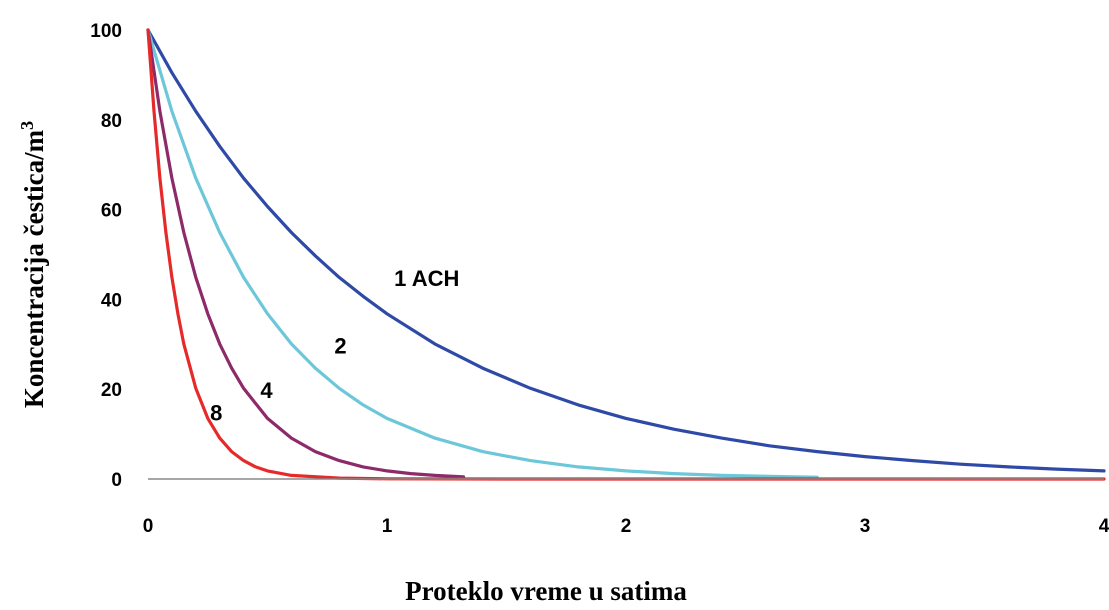  I want to click on x-tick-label: 0, so click(148, 526).